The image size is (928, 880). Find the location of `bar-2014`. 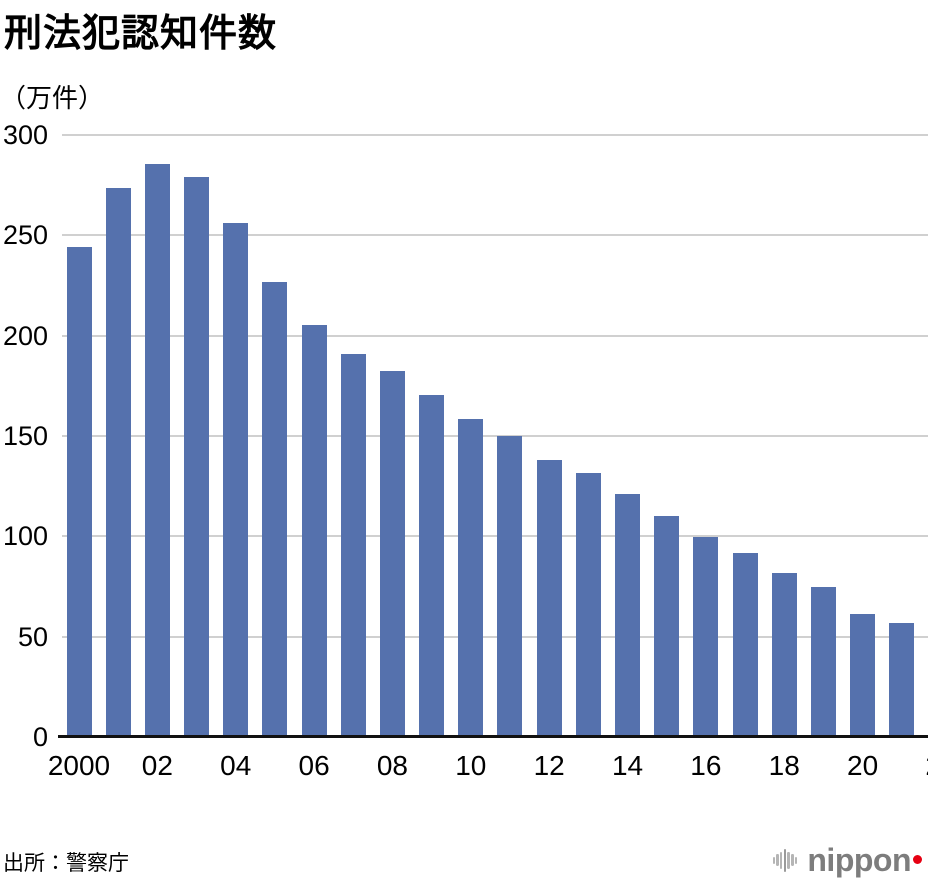

bar-2014 is located at coordinates (628, 615).